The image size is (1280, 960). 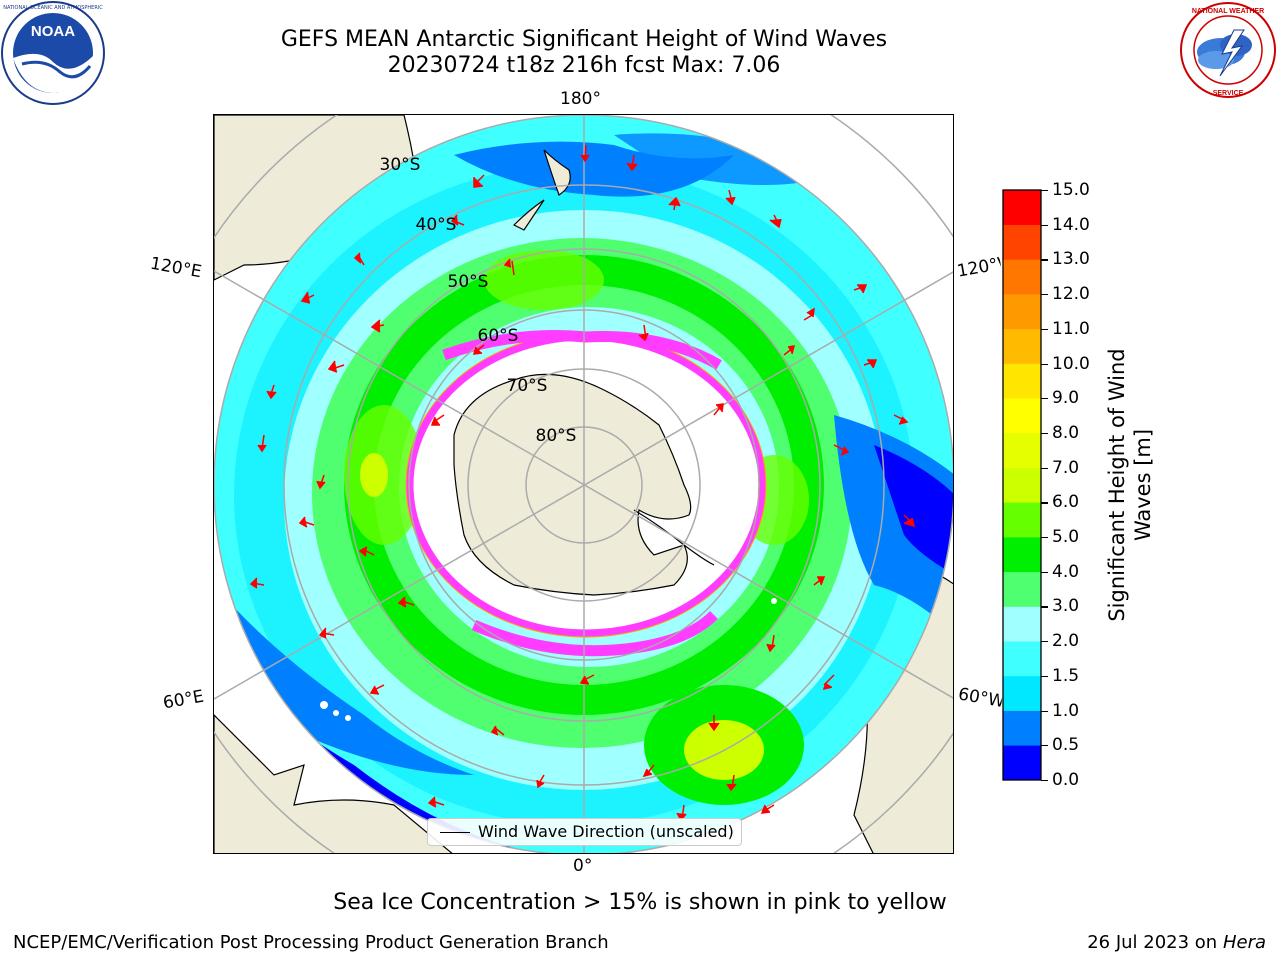 What do you see at coordinates (1066, 537) in the screenshot?
I see `colorbar-tick-label: 5.0` at bounding box center [1066, 537].